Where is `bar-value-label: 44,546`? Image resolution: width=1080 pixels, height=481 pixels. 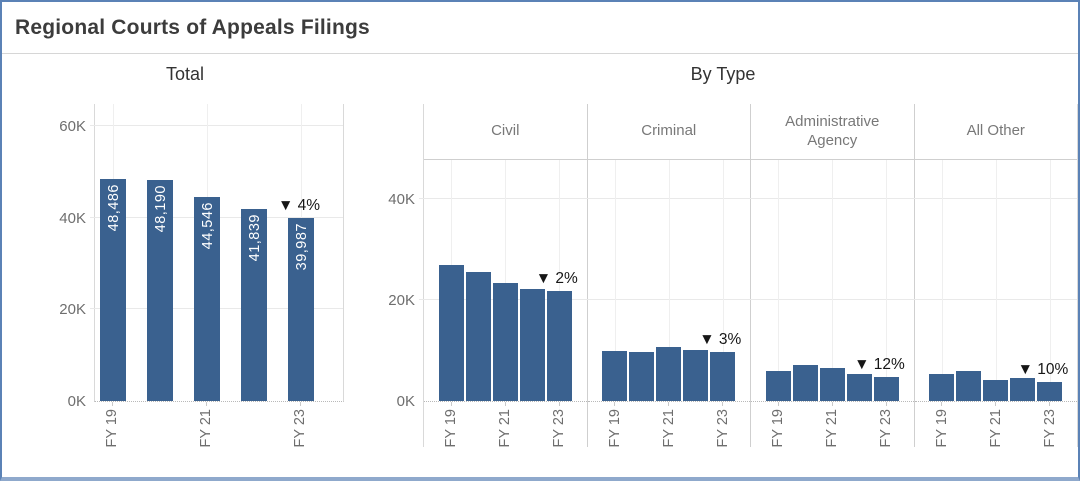 bar-value-label: 44,546 is located at coordinates (207, 226).